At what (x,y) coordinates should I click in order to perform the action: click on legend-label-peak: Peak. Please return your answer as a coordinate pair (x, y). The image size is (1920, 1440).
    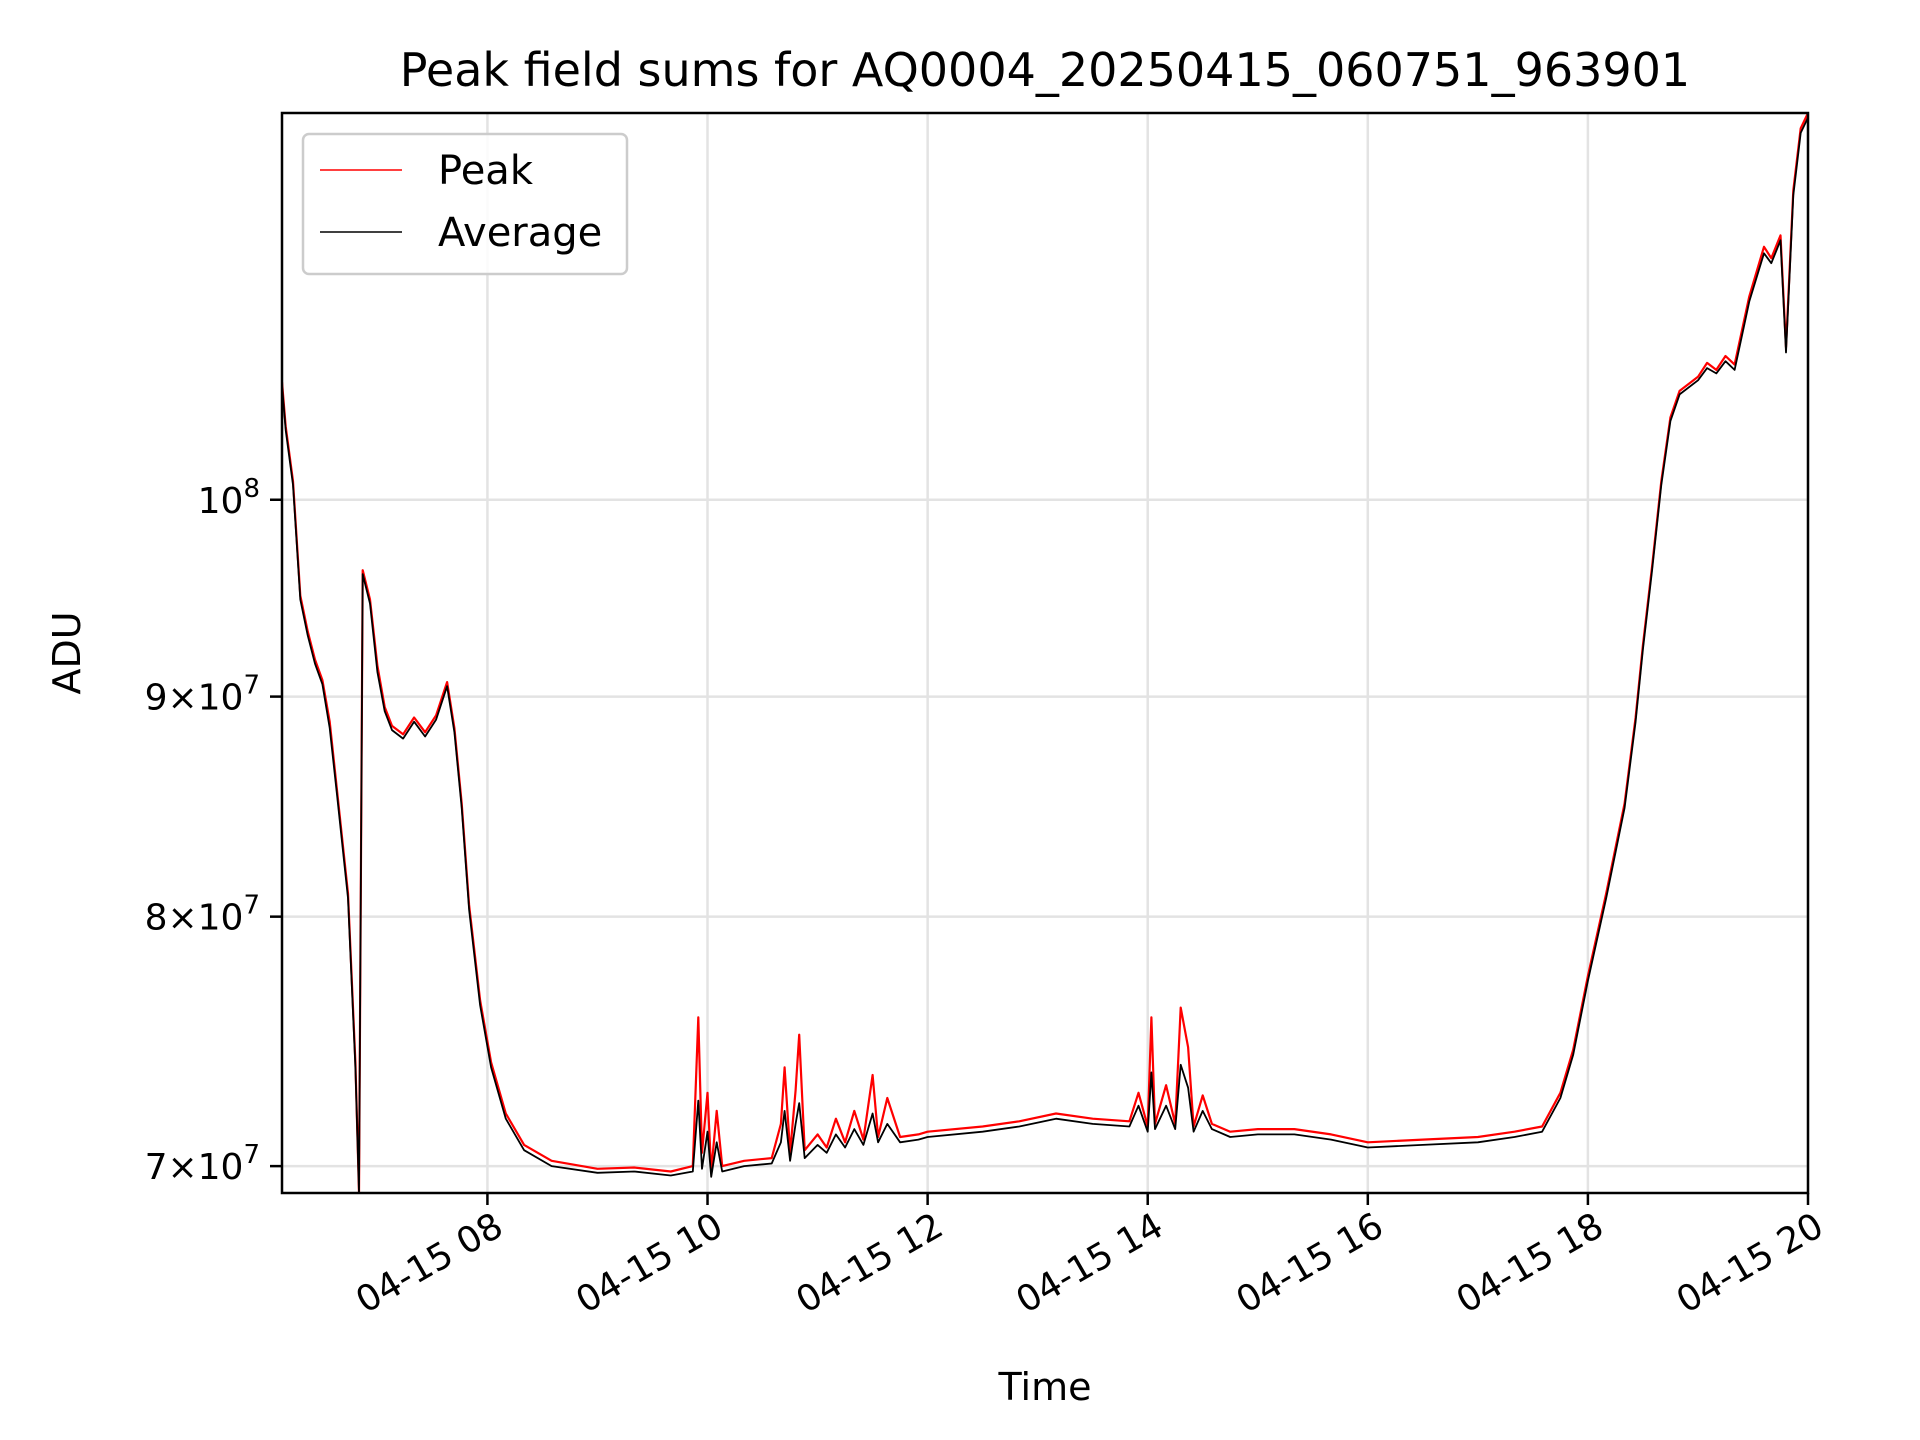
    Looking at the image, I should click on (486, 171).